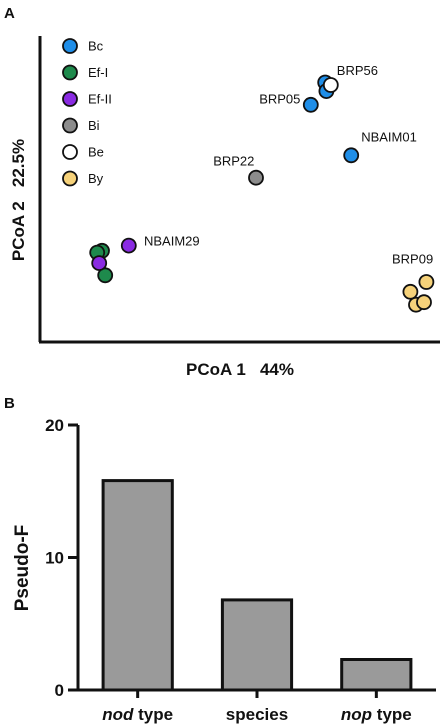 The width and height of the screenshot is (447, 728). What do you see at coordinates (70, 125) in the screenshot?
I see `legend-marker-bi` at bounding box center [70, 125].